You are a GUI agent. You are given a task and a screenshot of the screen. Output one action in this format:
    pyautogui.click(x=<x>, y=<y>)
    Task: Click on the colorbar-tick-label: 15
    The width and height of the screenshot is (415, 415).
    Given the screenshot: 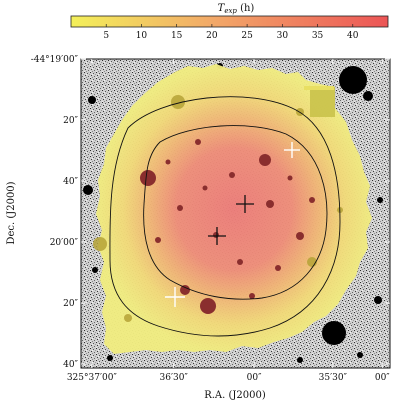 What is the action you would take?
    pyautogui.click(x=177, y=36)
    